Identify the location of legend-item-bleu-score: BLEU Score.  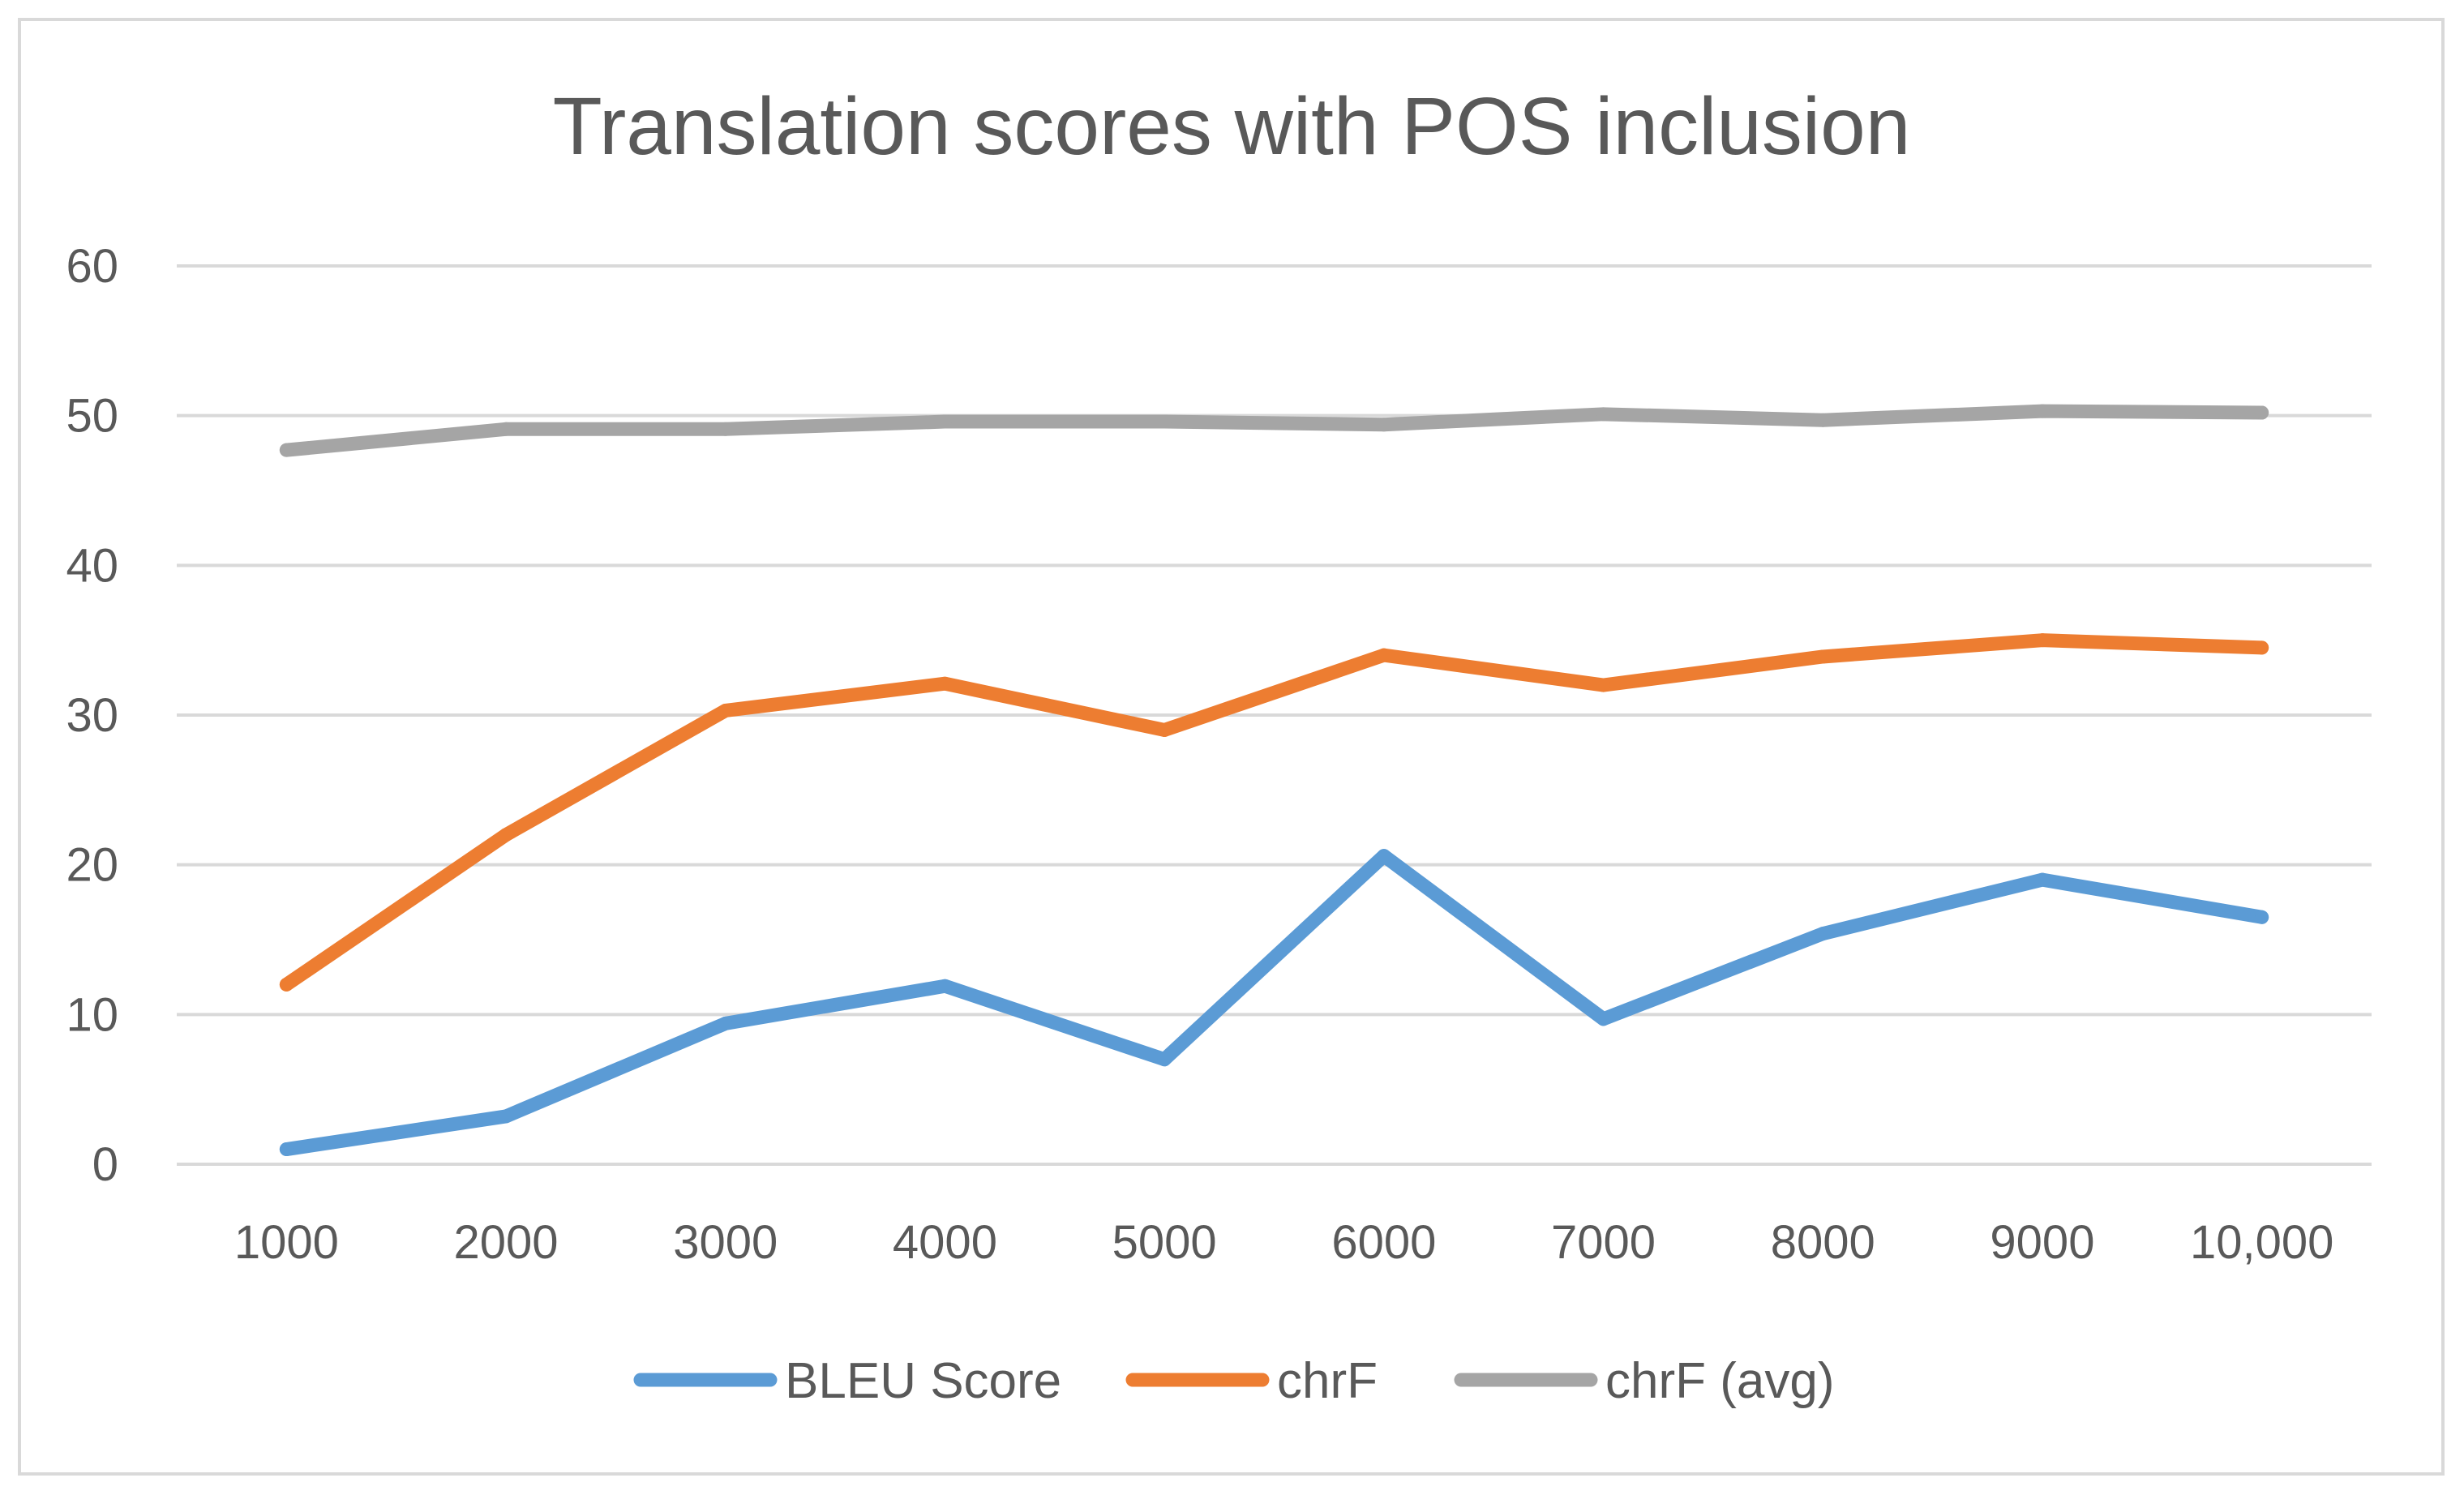
(847, 1381).